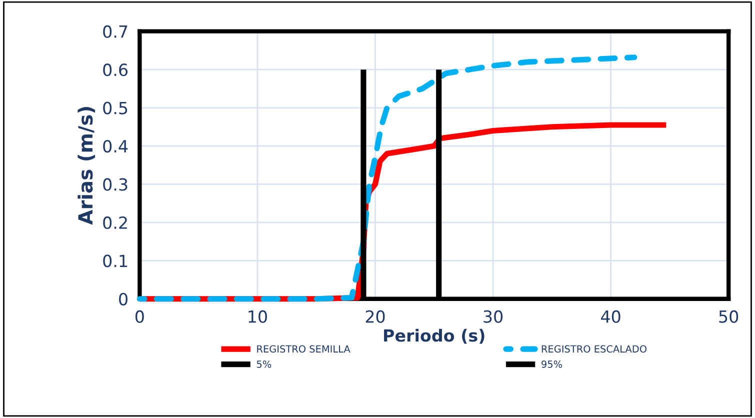 This screenshot has width=755, height=418. I want to click on x-tick-label: 30, so click(493, 316).